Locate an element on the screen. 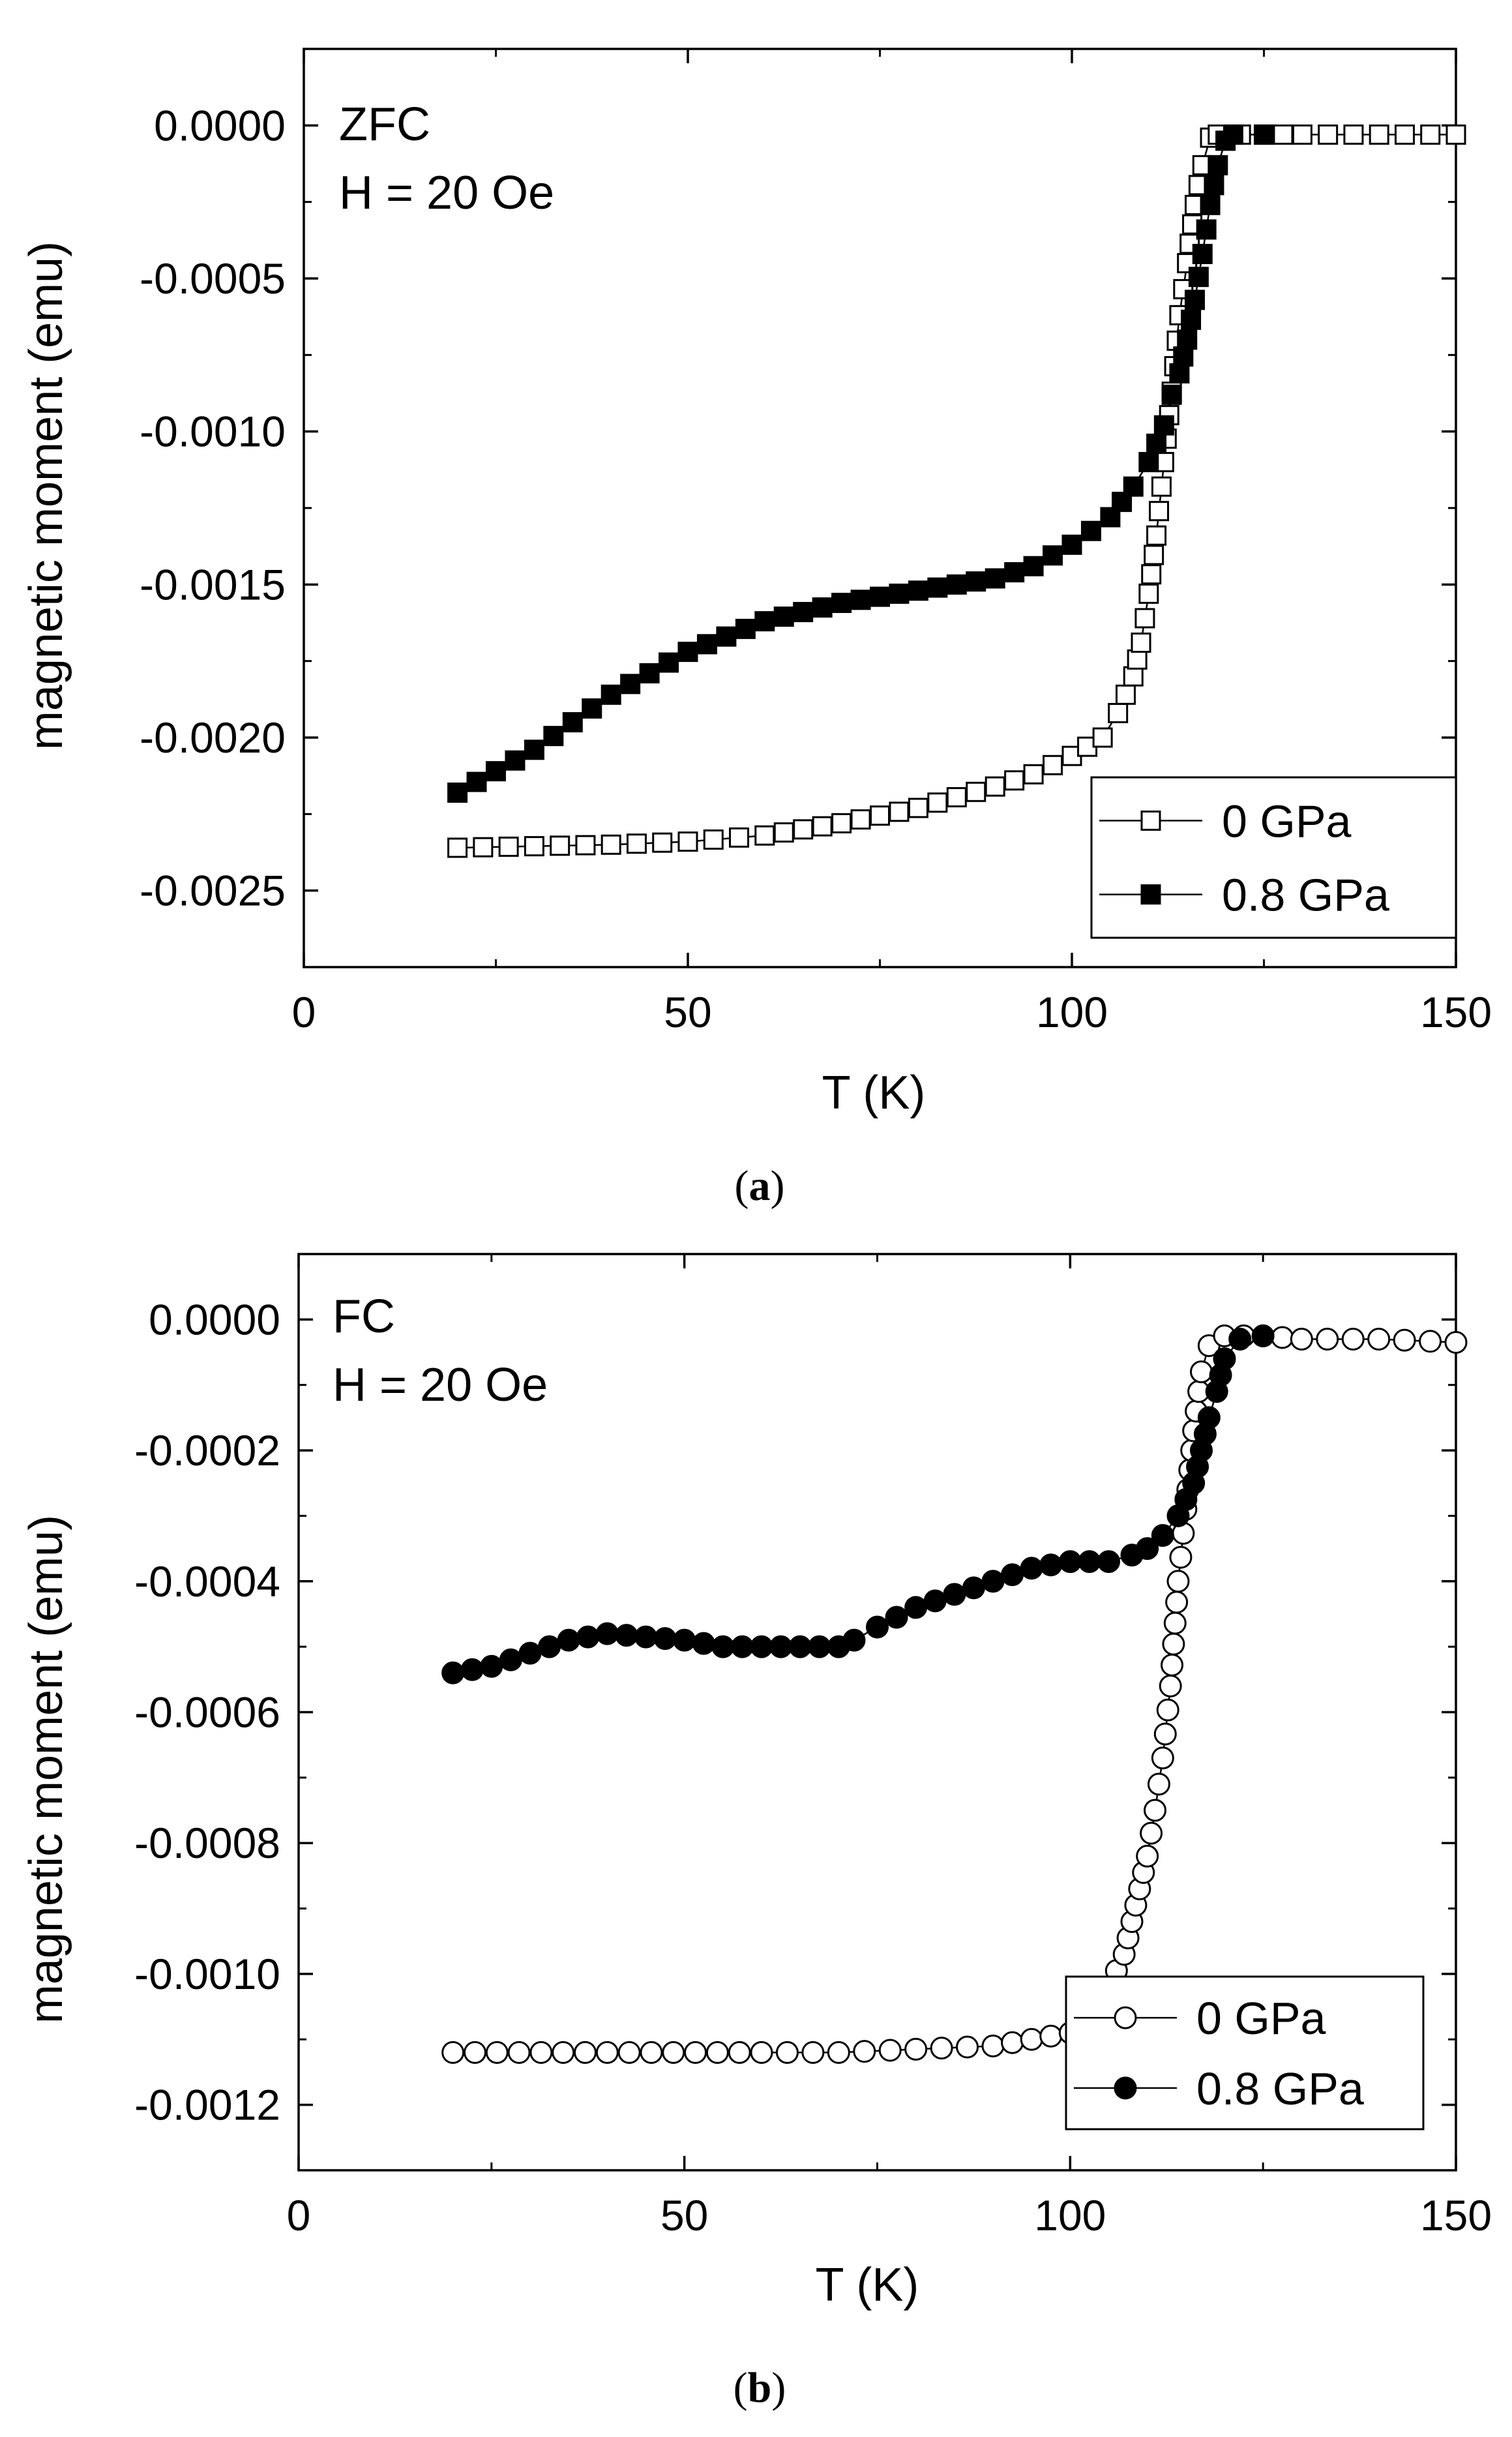 The image size is (1512, 2437). legend-08gpa-label: 0.8 GPa is located at coordinates (1306, 896).